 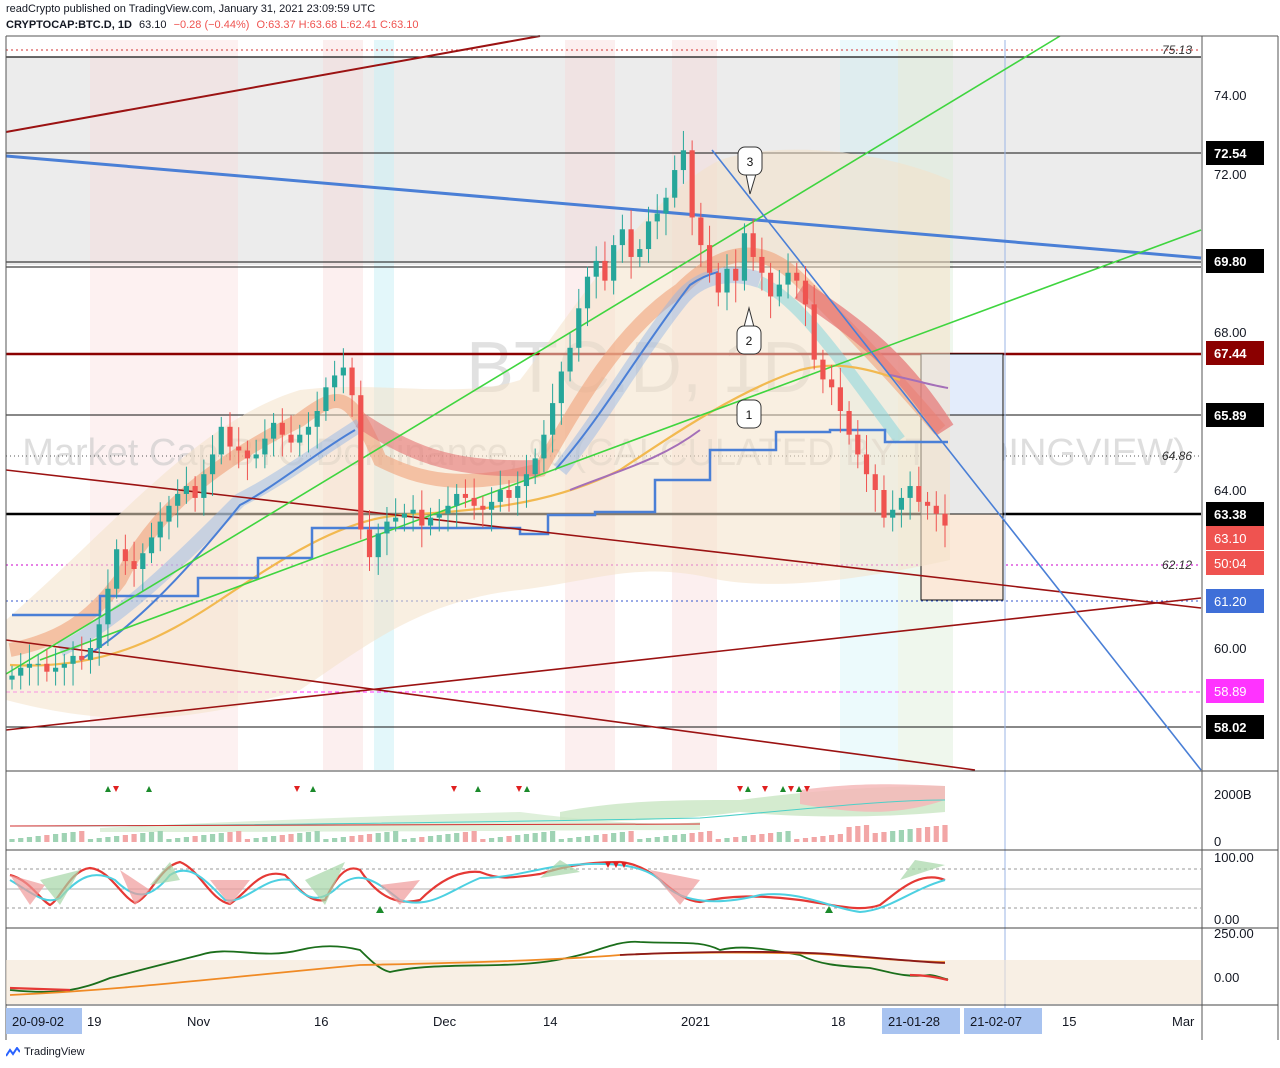 I want to click on tradingview-footer: TradingView, so click(x=45, y=1052).